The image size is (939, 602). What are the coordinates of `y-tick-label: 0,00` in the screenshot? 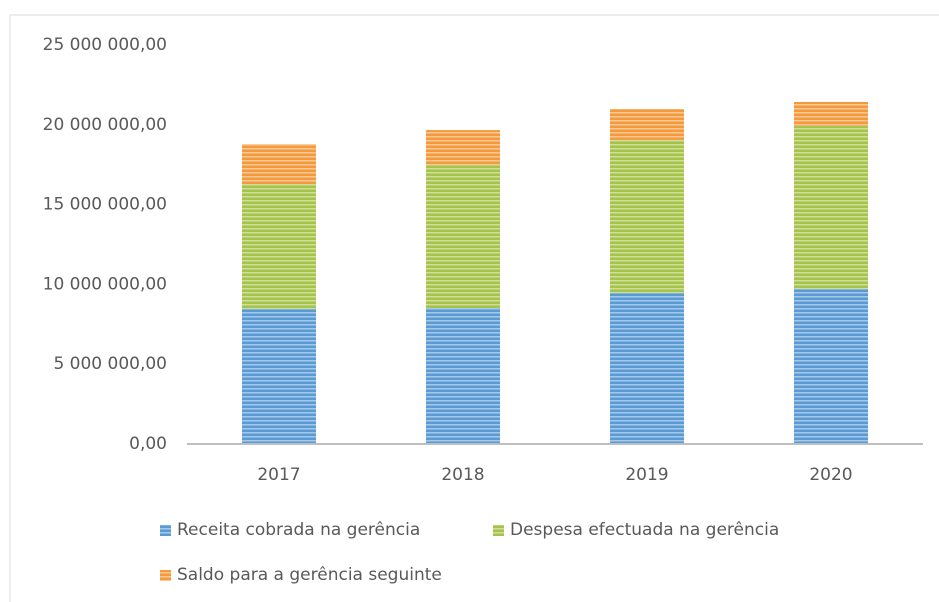 It's located at (148, 444).